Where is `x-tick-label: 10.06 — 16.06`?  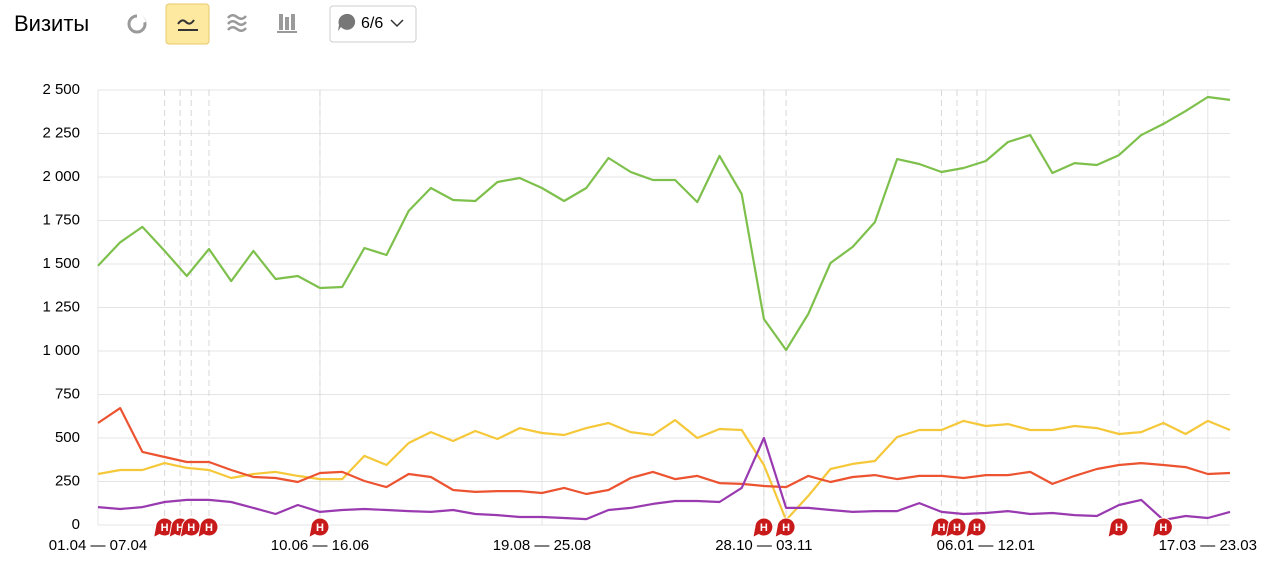 x-tick-label: 10.06 — 16.06 is located at coordinates (320, 545).